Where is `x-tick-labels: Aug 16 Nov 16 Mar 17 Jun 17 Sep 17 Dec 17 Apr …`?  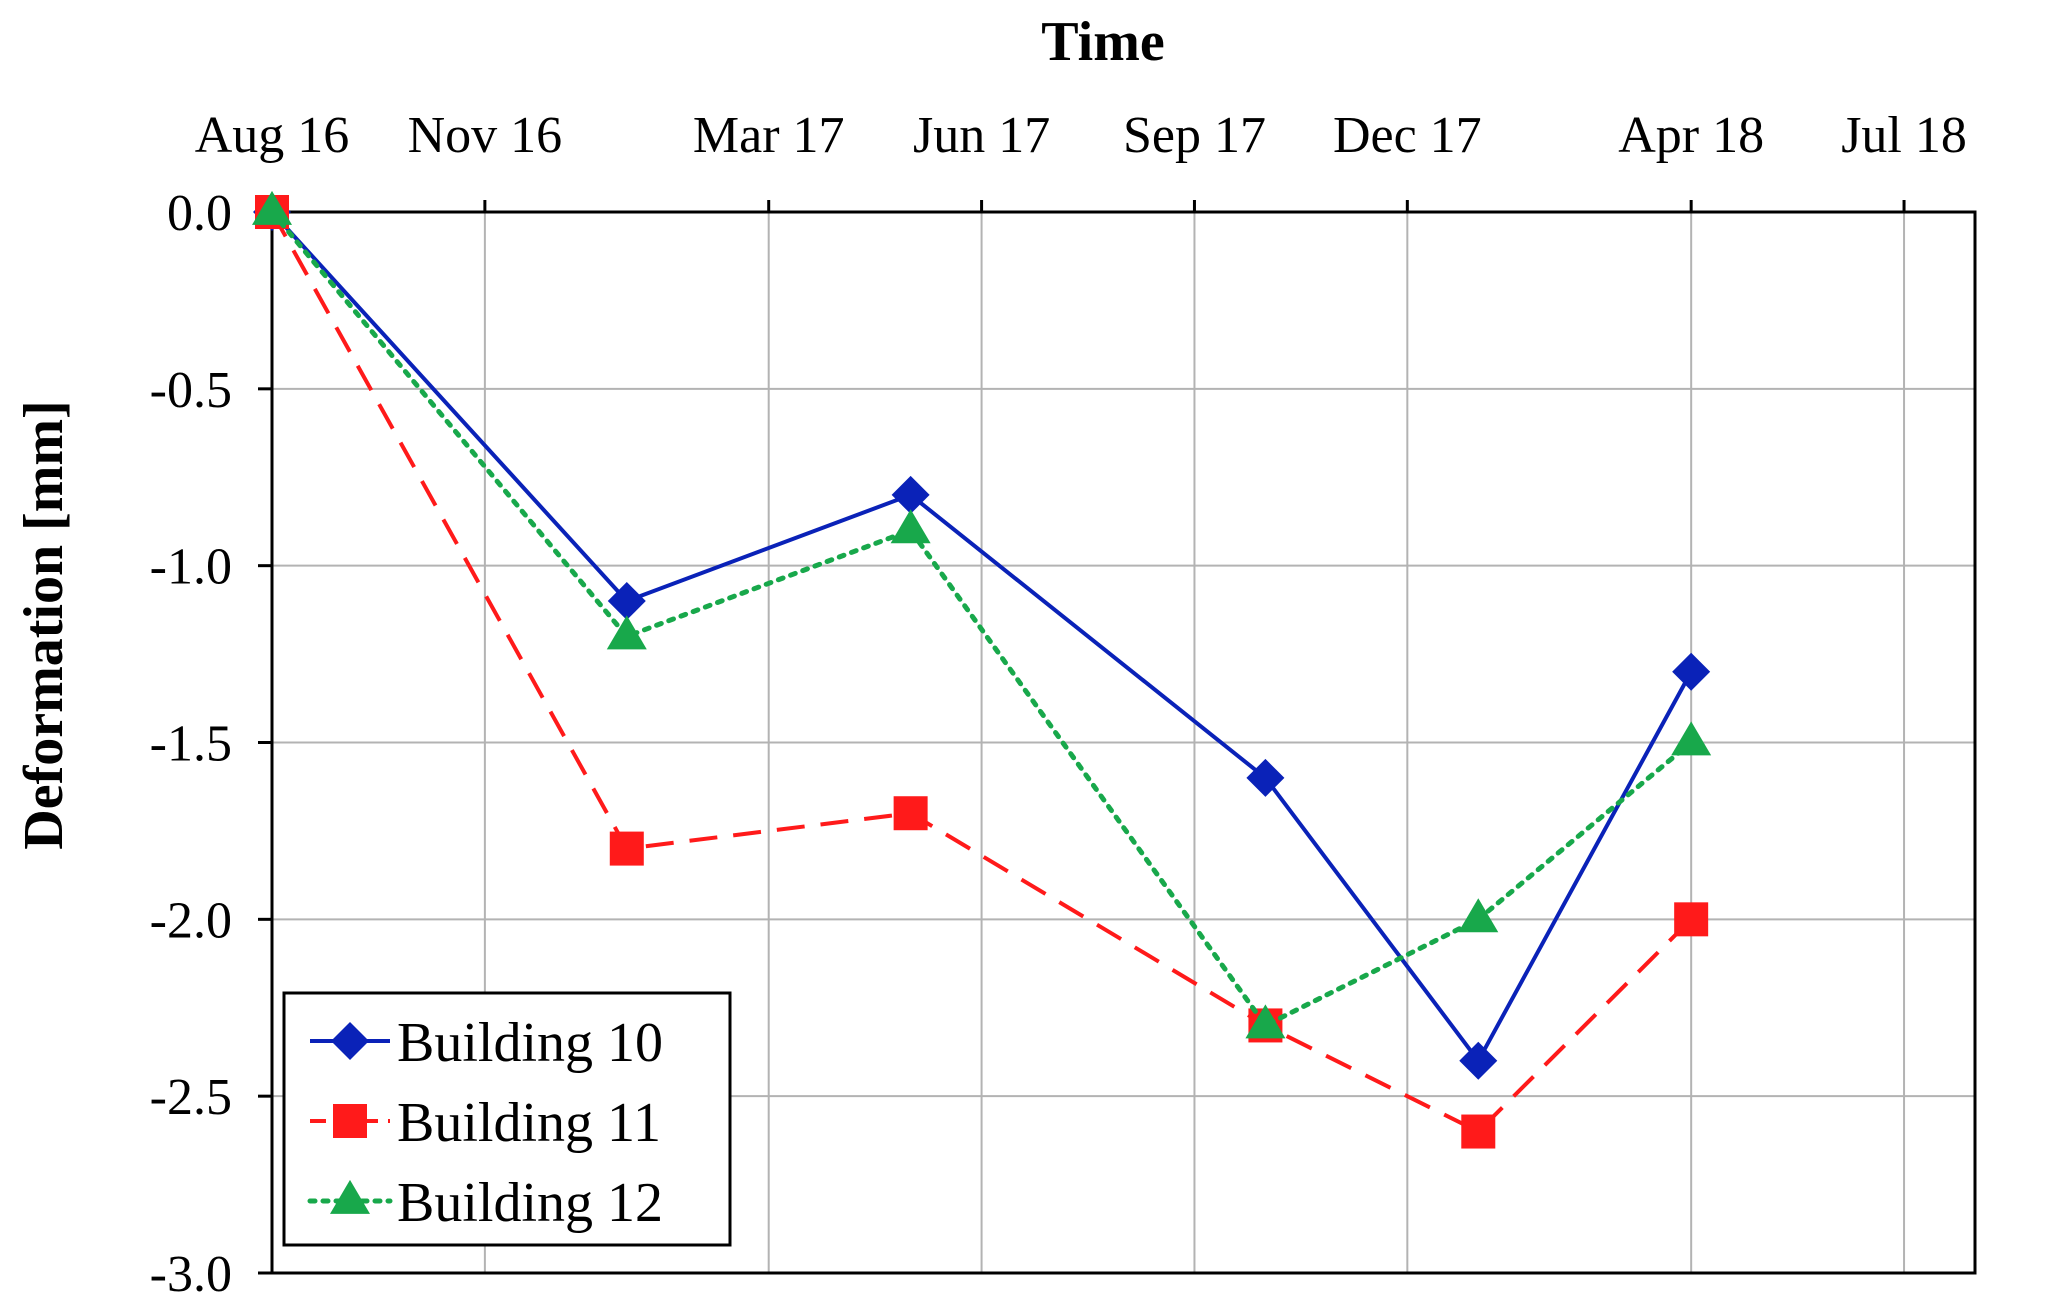 x-tick-labels: Aug 16 Nov 16 Mar 17 Jun 17 Sep 17 Dec 17 Apr … is located at coordinates (1081, 159).